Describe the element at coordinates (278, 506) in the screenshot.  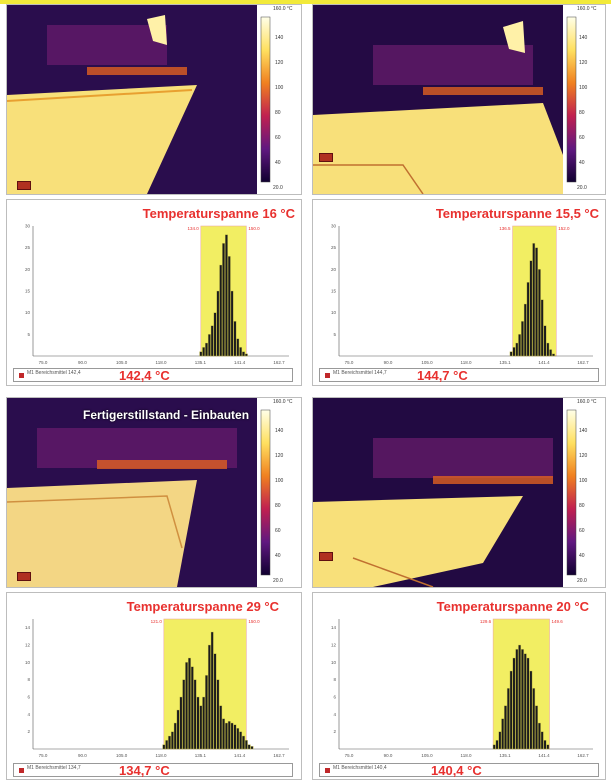
I see `colorbar-tick-3: 80` at that location.